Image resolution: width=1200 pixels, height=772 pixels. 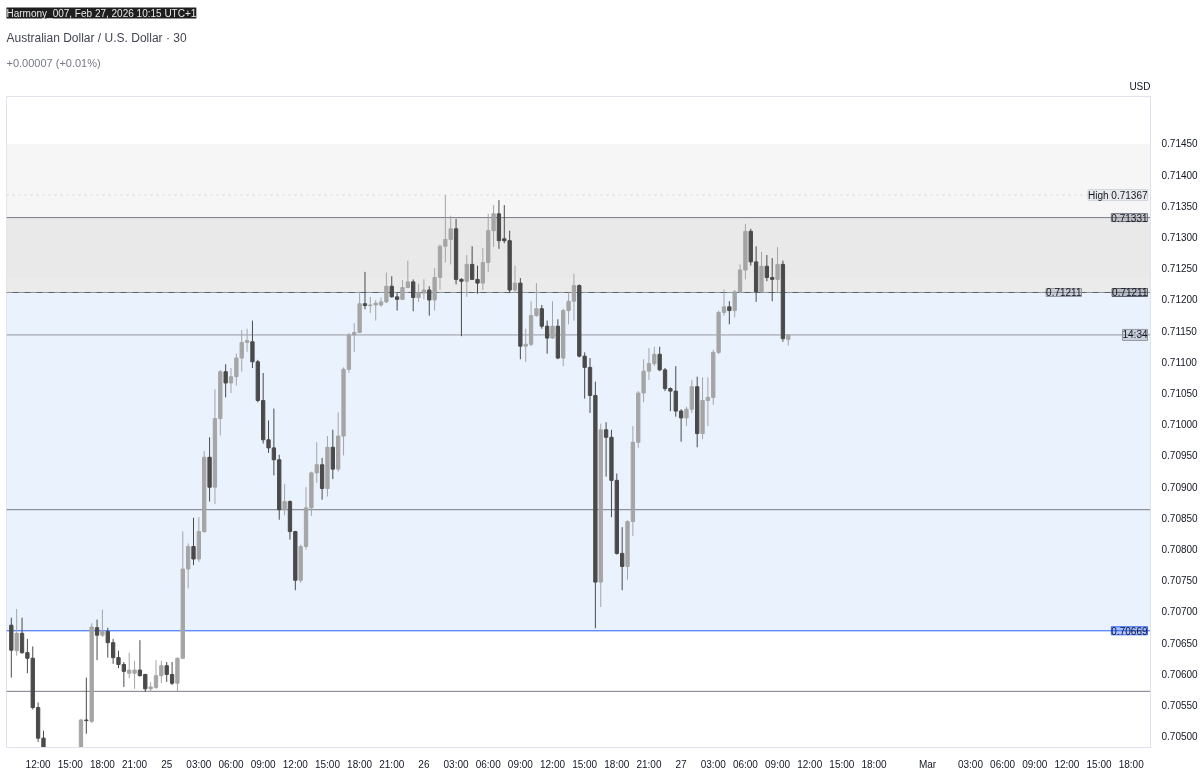 I want to click on y-tick-label: 0.71450, so click(x=1180, y=144).